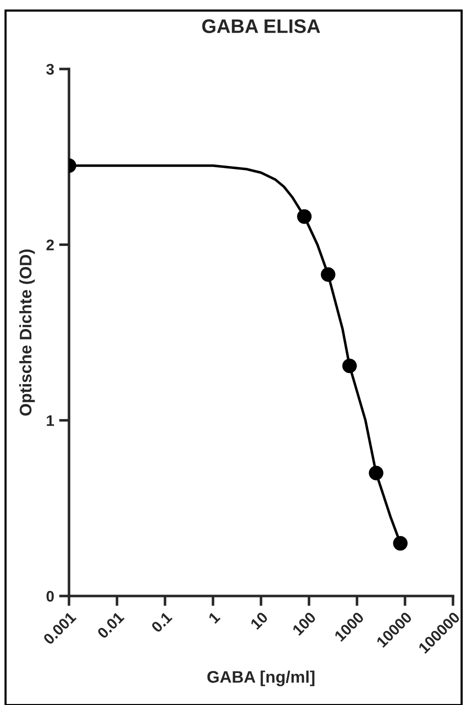 The image size is (463, 705). I want to click on x-tick-label: 100, so click(304, 623).